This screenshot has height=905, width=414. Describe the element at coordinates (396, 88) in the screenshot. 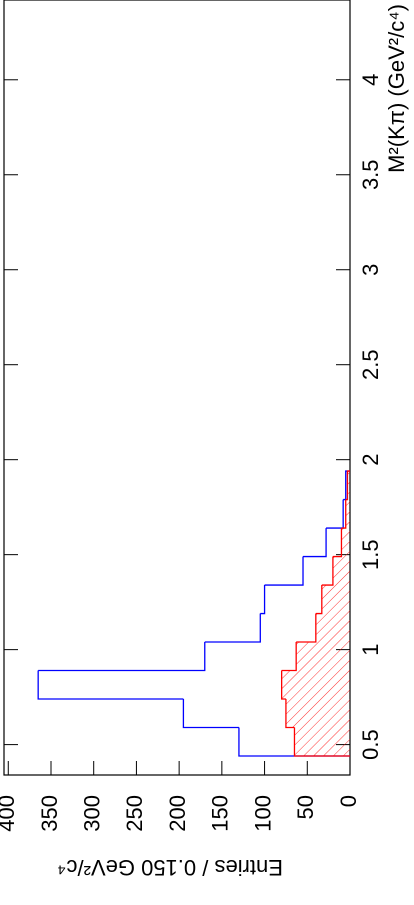

I see `x-axis-title: M²(Kπ) (GeV²/c⁴)` at that location.